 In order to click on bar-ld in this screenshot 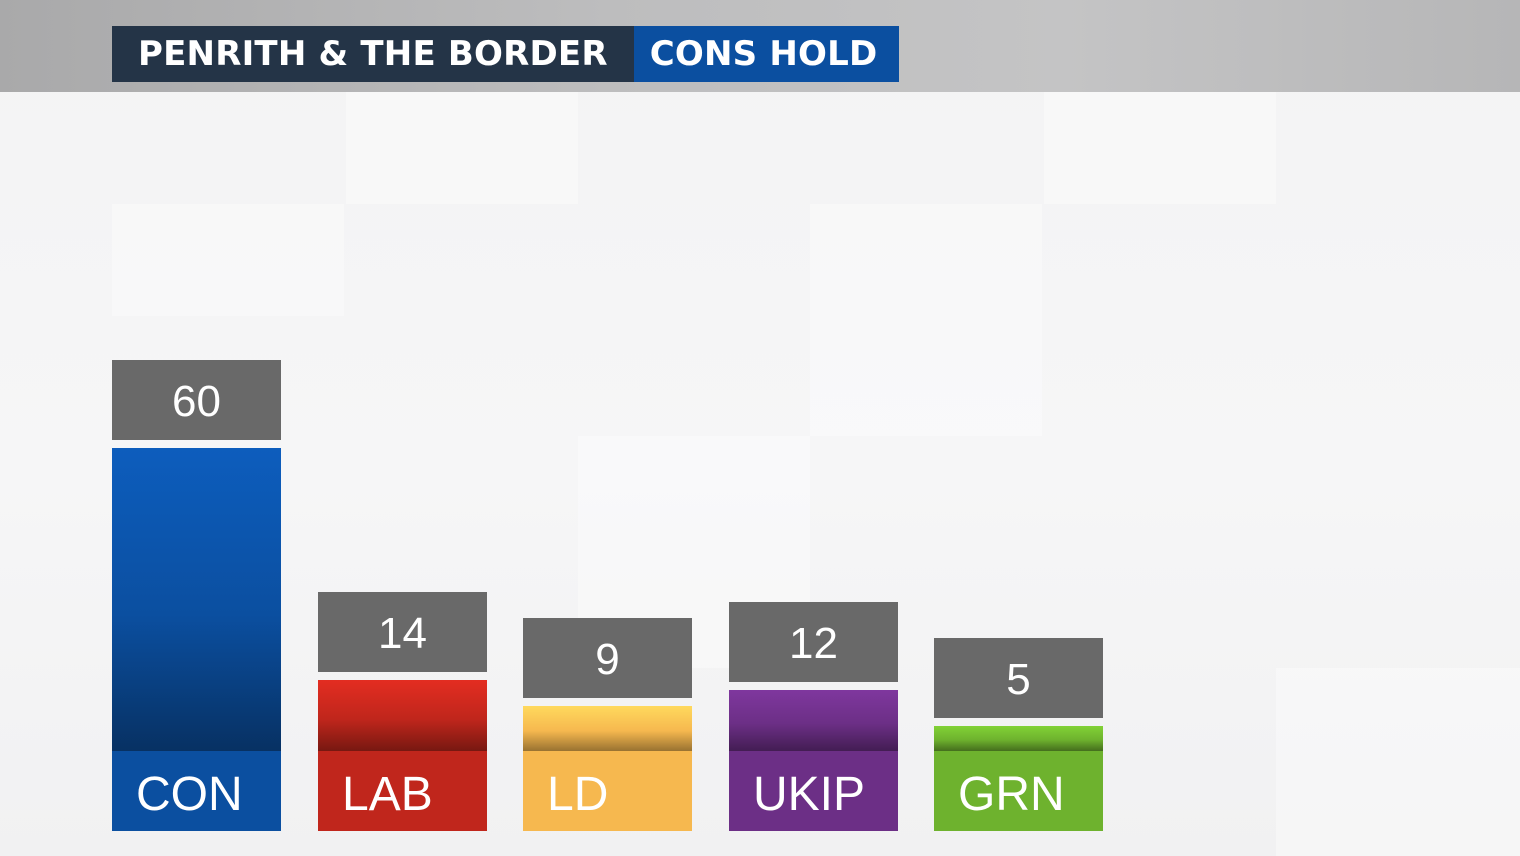, I will do `click(607, 728)`.